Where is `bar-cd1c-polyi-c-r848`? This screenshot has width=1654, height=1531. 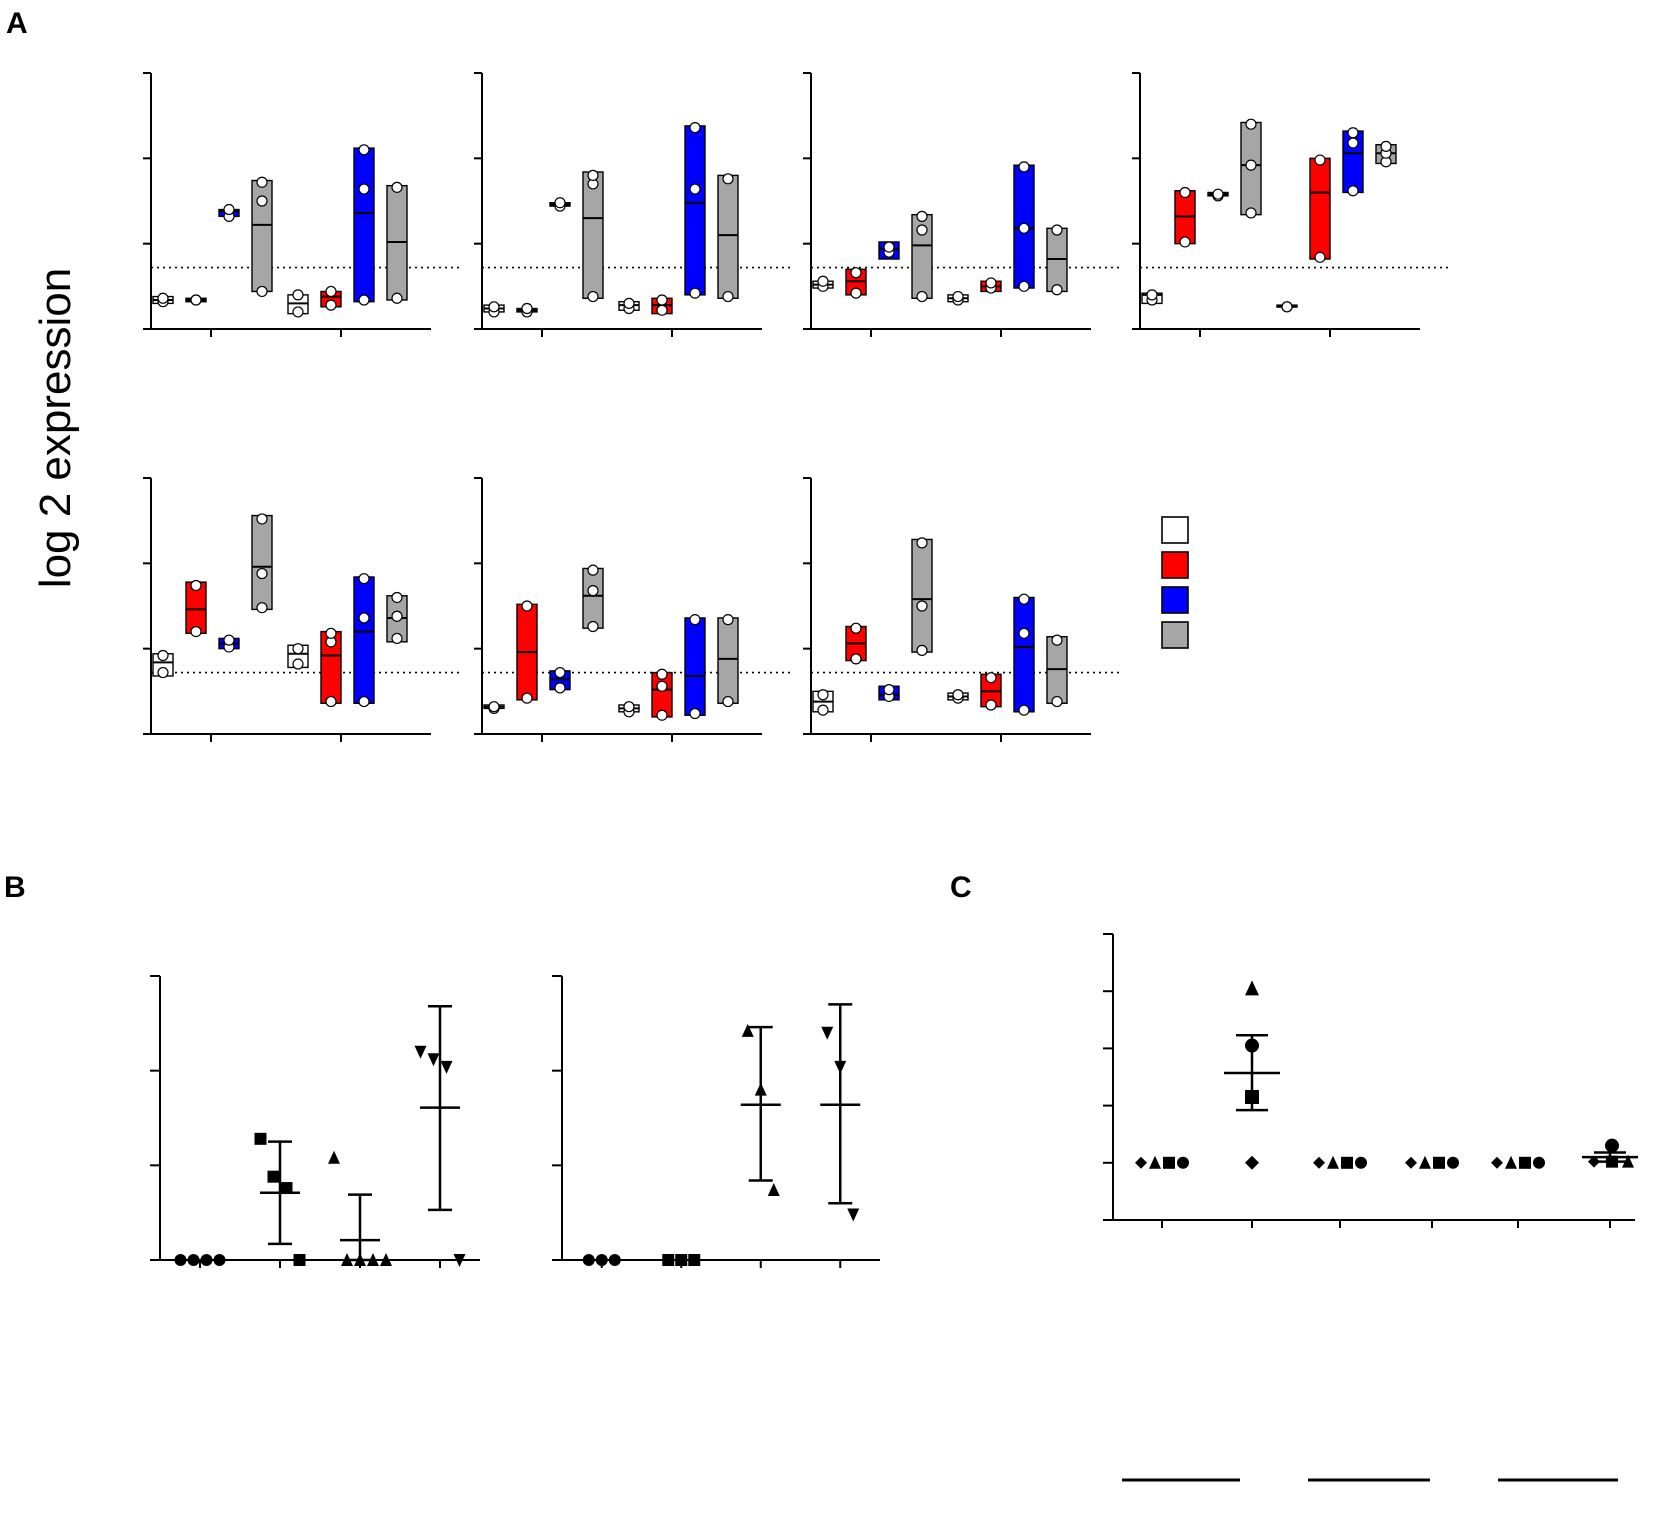 bar-cd1c-polyi-c-r848 is located at coordinates (728, 236).